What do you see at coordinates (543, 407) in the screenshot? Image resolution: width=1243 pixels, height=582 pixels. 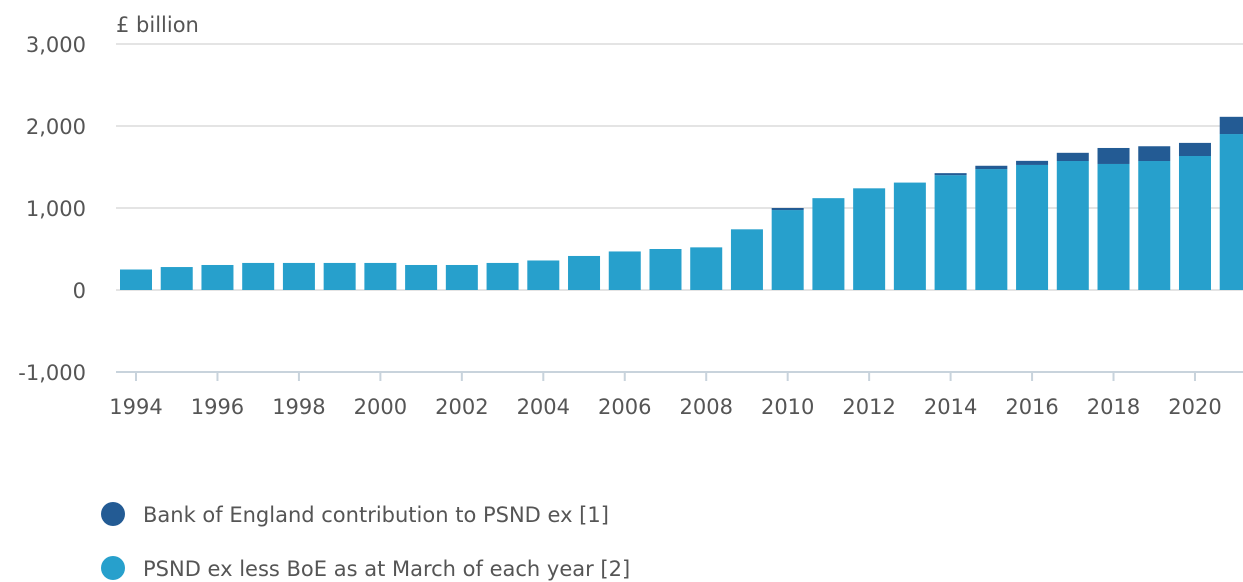 I see `x-tick-label: 2004` at bounding box center [543, 407].